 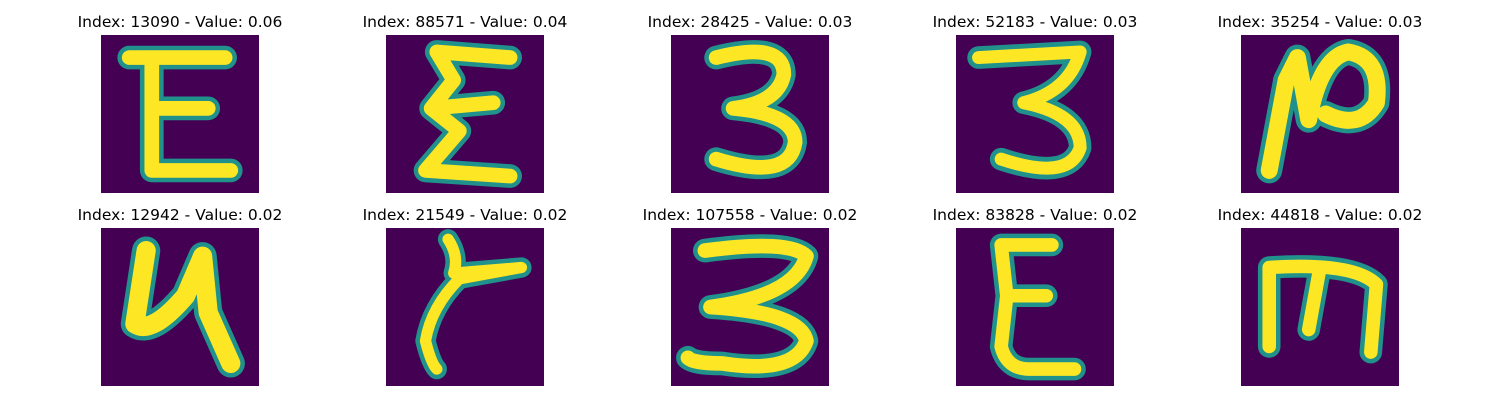 I want to click on sample-panel-1: Index: 13090 - Value: 0.06, so click(x=180, y=107).